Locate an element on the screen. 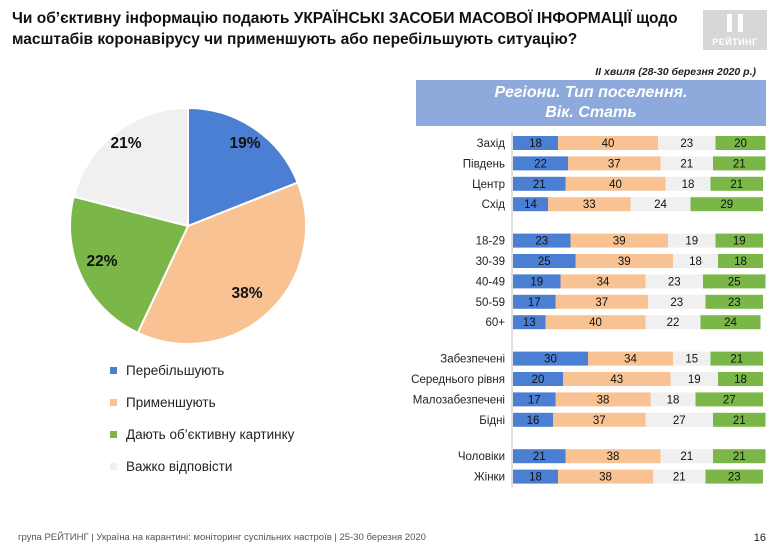 This screenshot has height=550, width=778. row-label: Центр is located at coordinates (488, 185).